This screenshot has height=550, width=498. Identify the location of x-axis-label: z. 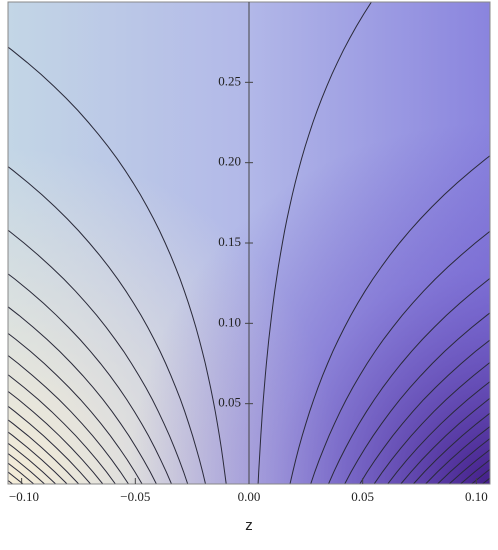
(249, 525).